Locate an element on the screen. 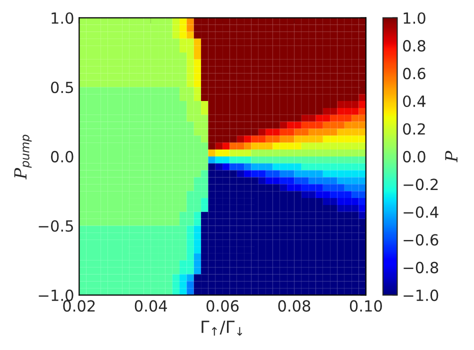 The height and width of the screenshot is (350, 474). color-bar-label: 0.8 is located at coordinates (414, 46).